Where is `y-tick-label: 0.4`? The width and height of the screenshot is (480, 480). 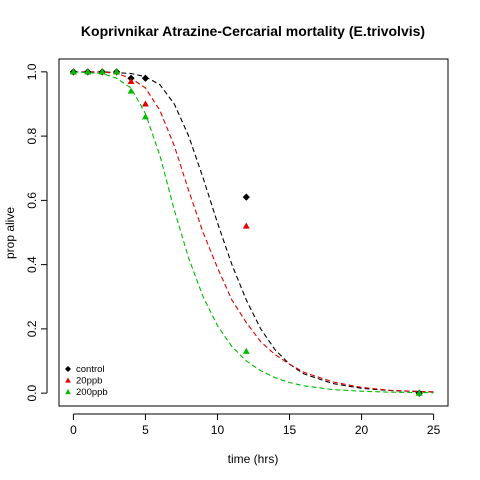 y-tick-label: 0.4 is located at coordinates (32, 264).